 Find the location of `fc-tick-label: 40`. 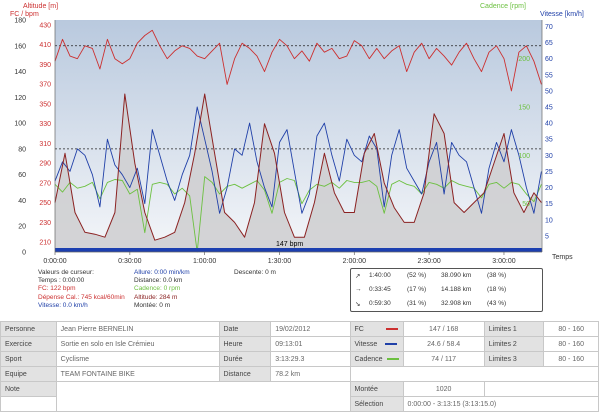

fc-tick-label: 40 is located at coordinates (22, 201).